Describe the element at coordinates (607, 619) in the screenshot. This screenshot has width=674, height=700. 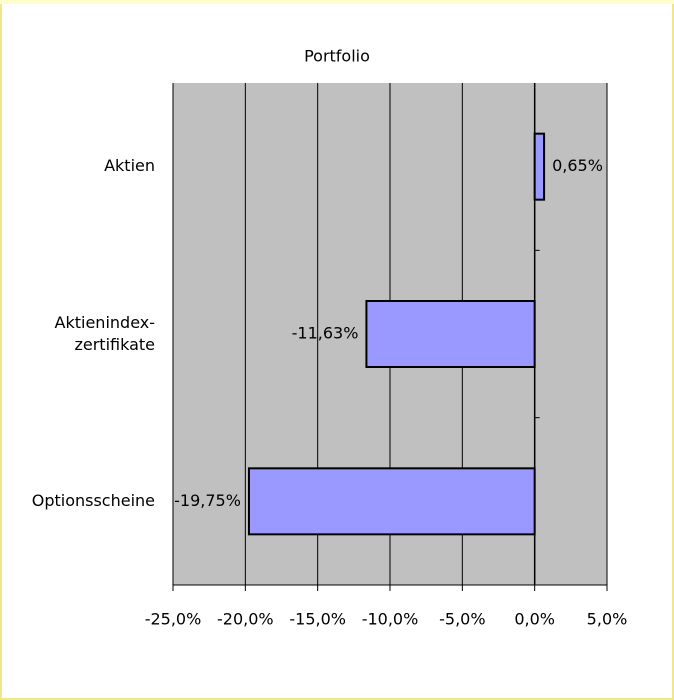
I see `x-tick-label: 5,0%` at that location.